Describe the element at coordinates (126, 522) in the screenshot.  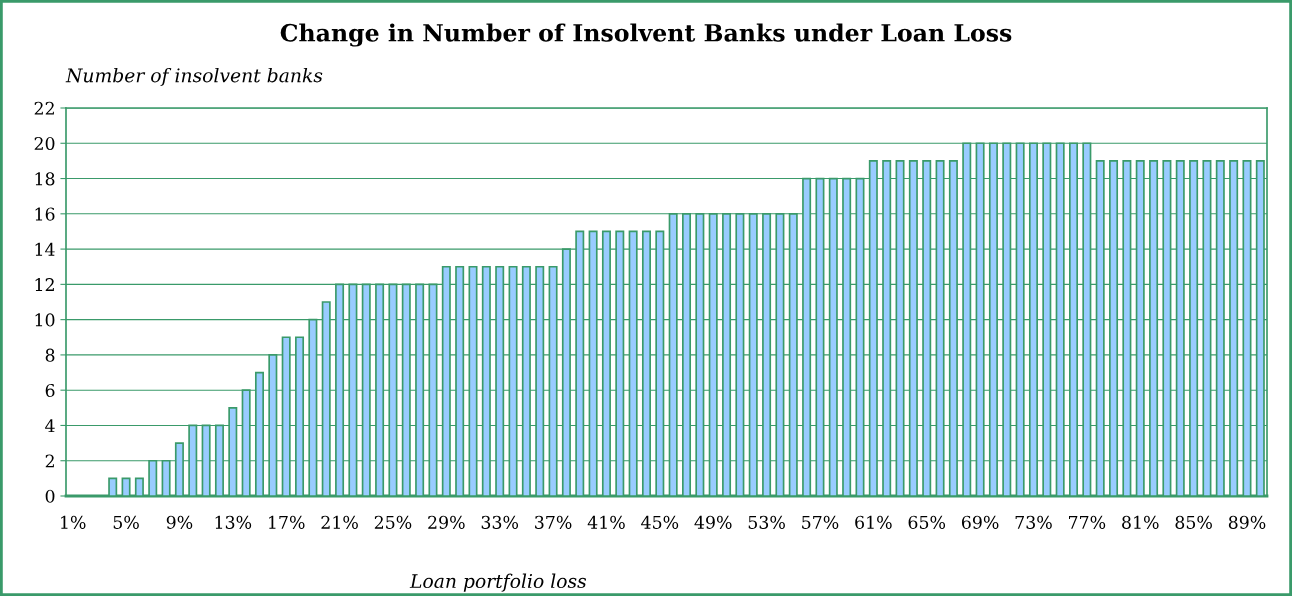
I see `x-tick-label: 5%` at that location.